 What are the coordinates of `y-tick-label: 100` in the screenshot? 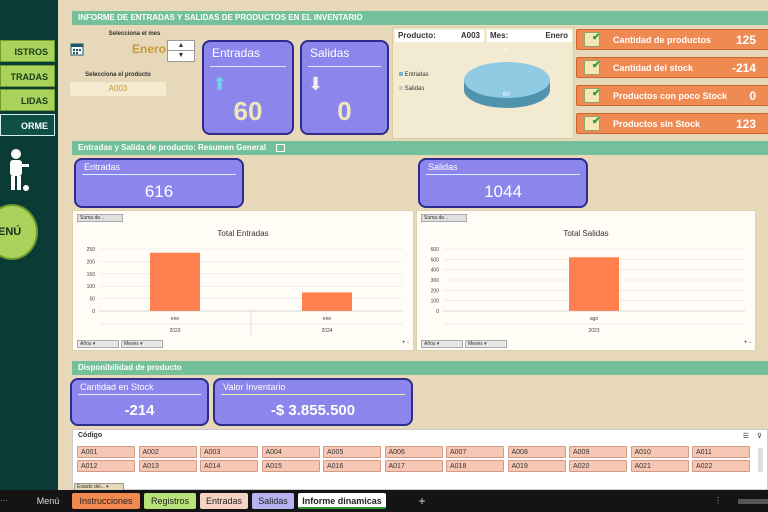 It's located at (435, 302).